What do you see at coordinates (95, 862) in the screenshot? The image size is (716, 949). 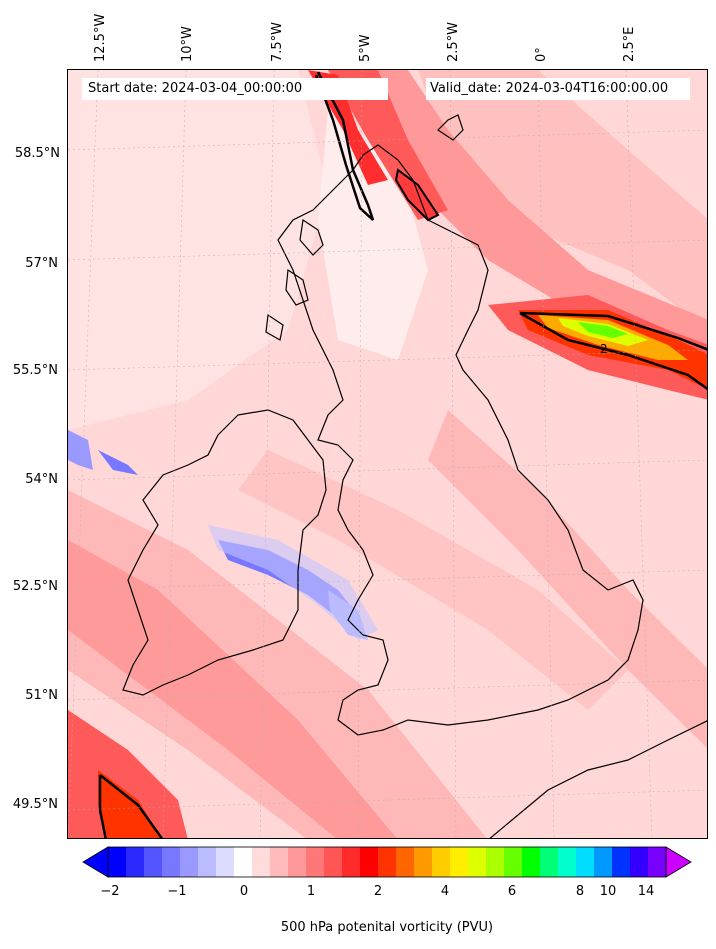 I see `colorbar-under-extension` at bounding box center [95, 862].